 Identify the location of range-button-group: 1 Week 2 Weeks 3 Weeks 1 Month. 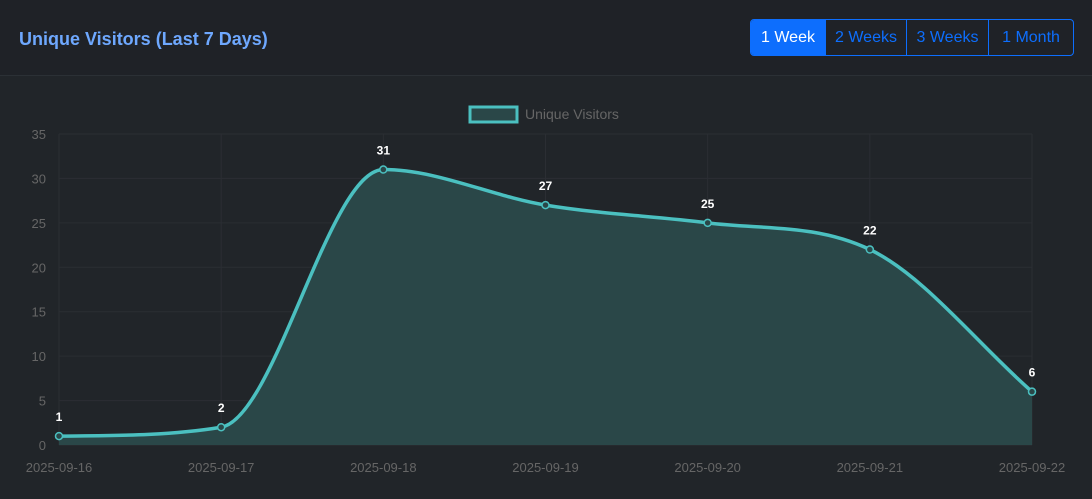
(912, 37).